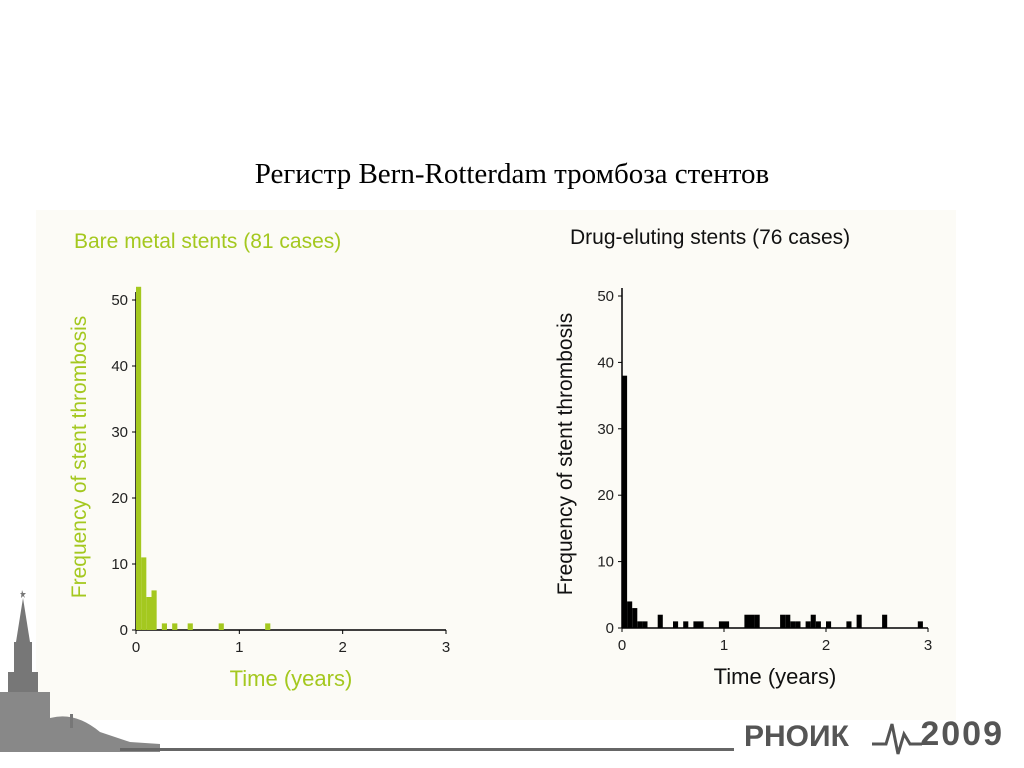 The width and height of the screenshot is (1024, 768). Describe the element at coordinates (512, 174) in the screenshot. I see `slide-title: Регистр Bern-Rotterdam тромбоза стентов` at that location.